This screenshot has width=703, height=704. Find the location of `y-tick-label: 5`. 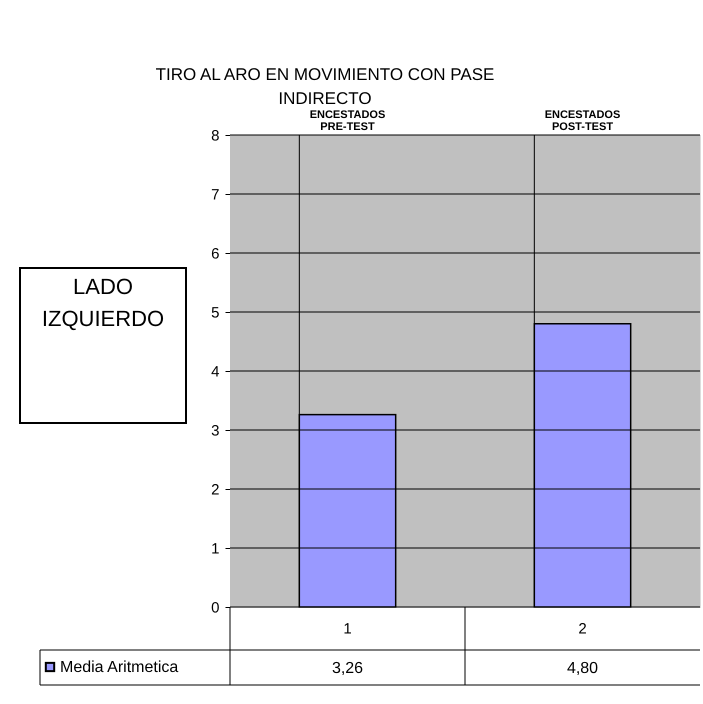

y-tick-label: 5 is located at coordinates (215, 313).